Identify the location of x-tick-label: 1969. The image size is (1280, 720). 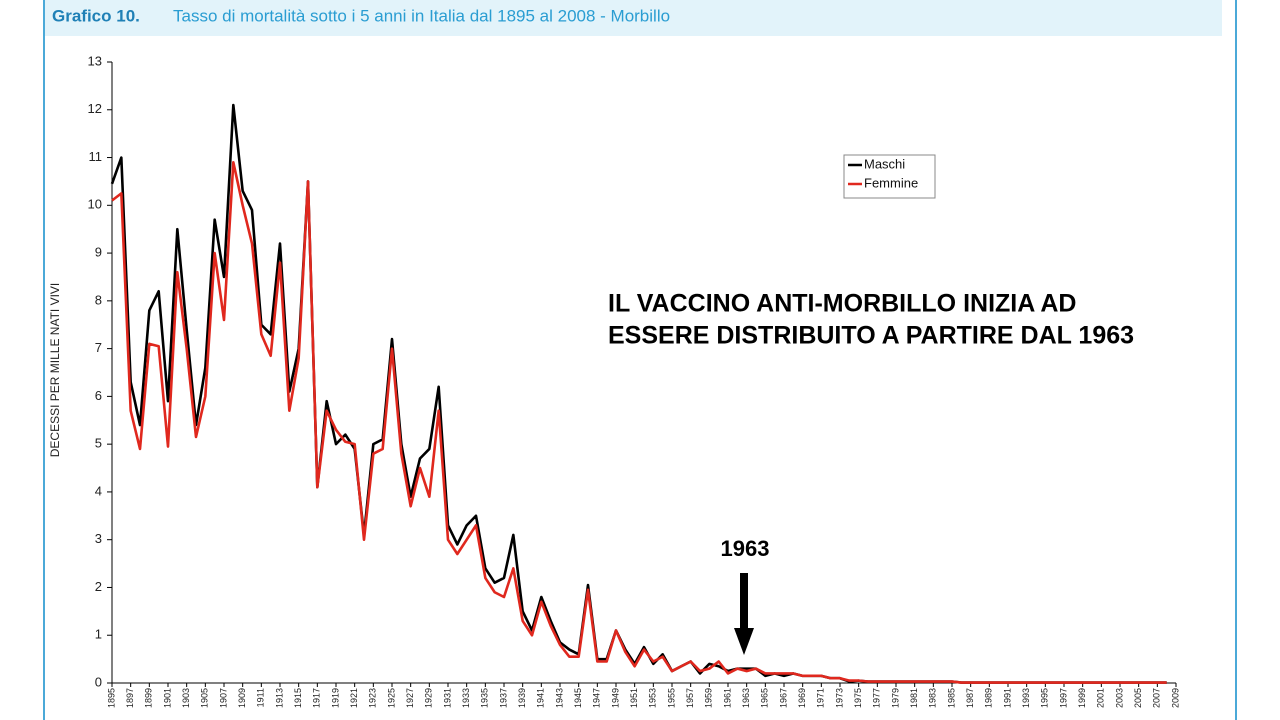
(802, 698).